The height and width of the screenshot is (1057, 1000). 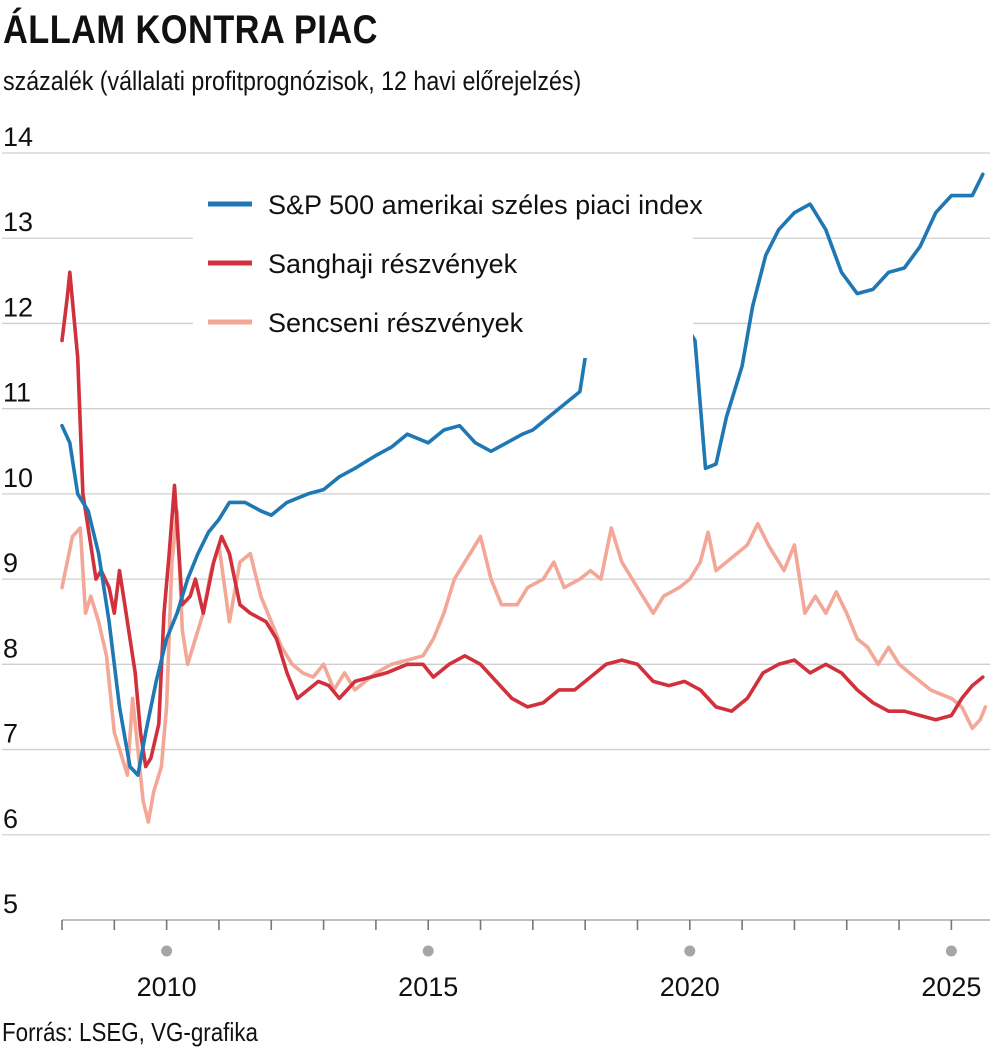 I want to click on y-axis-labels: 5 6 7 8 9 10 11 12 13 14, so click(x=18, y=520).